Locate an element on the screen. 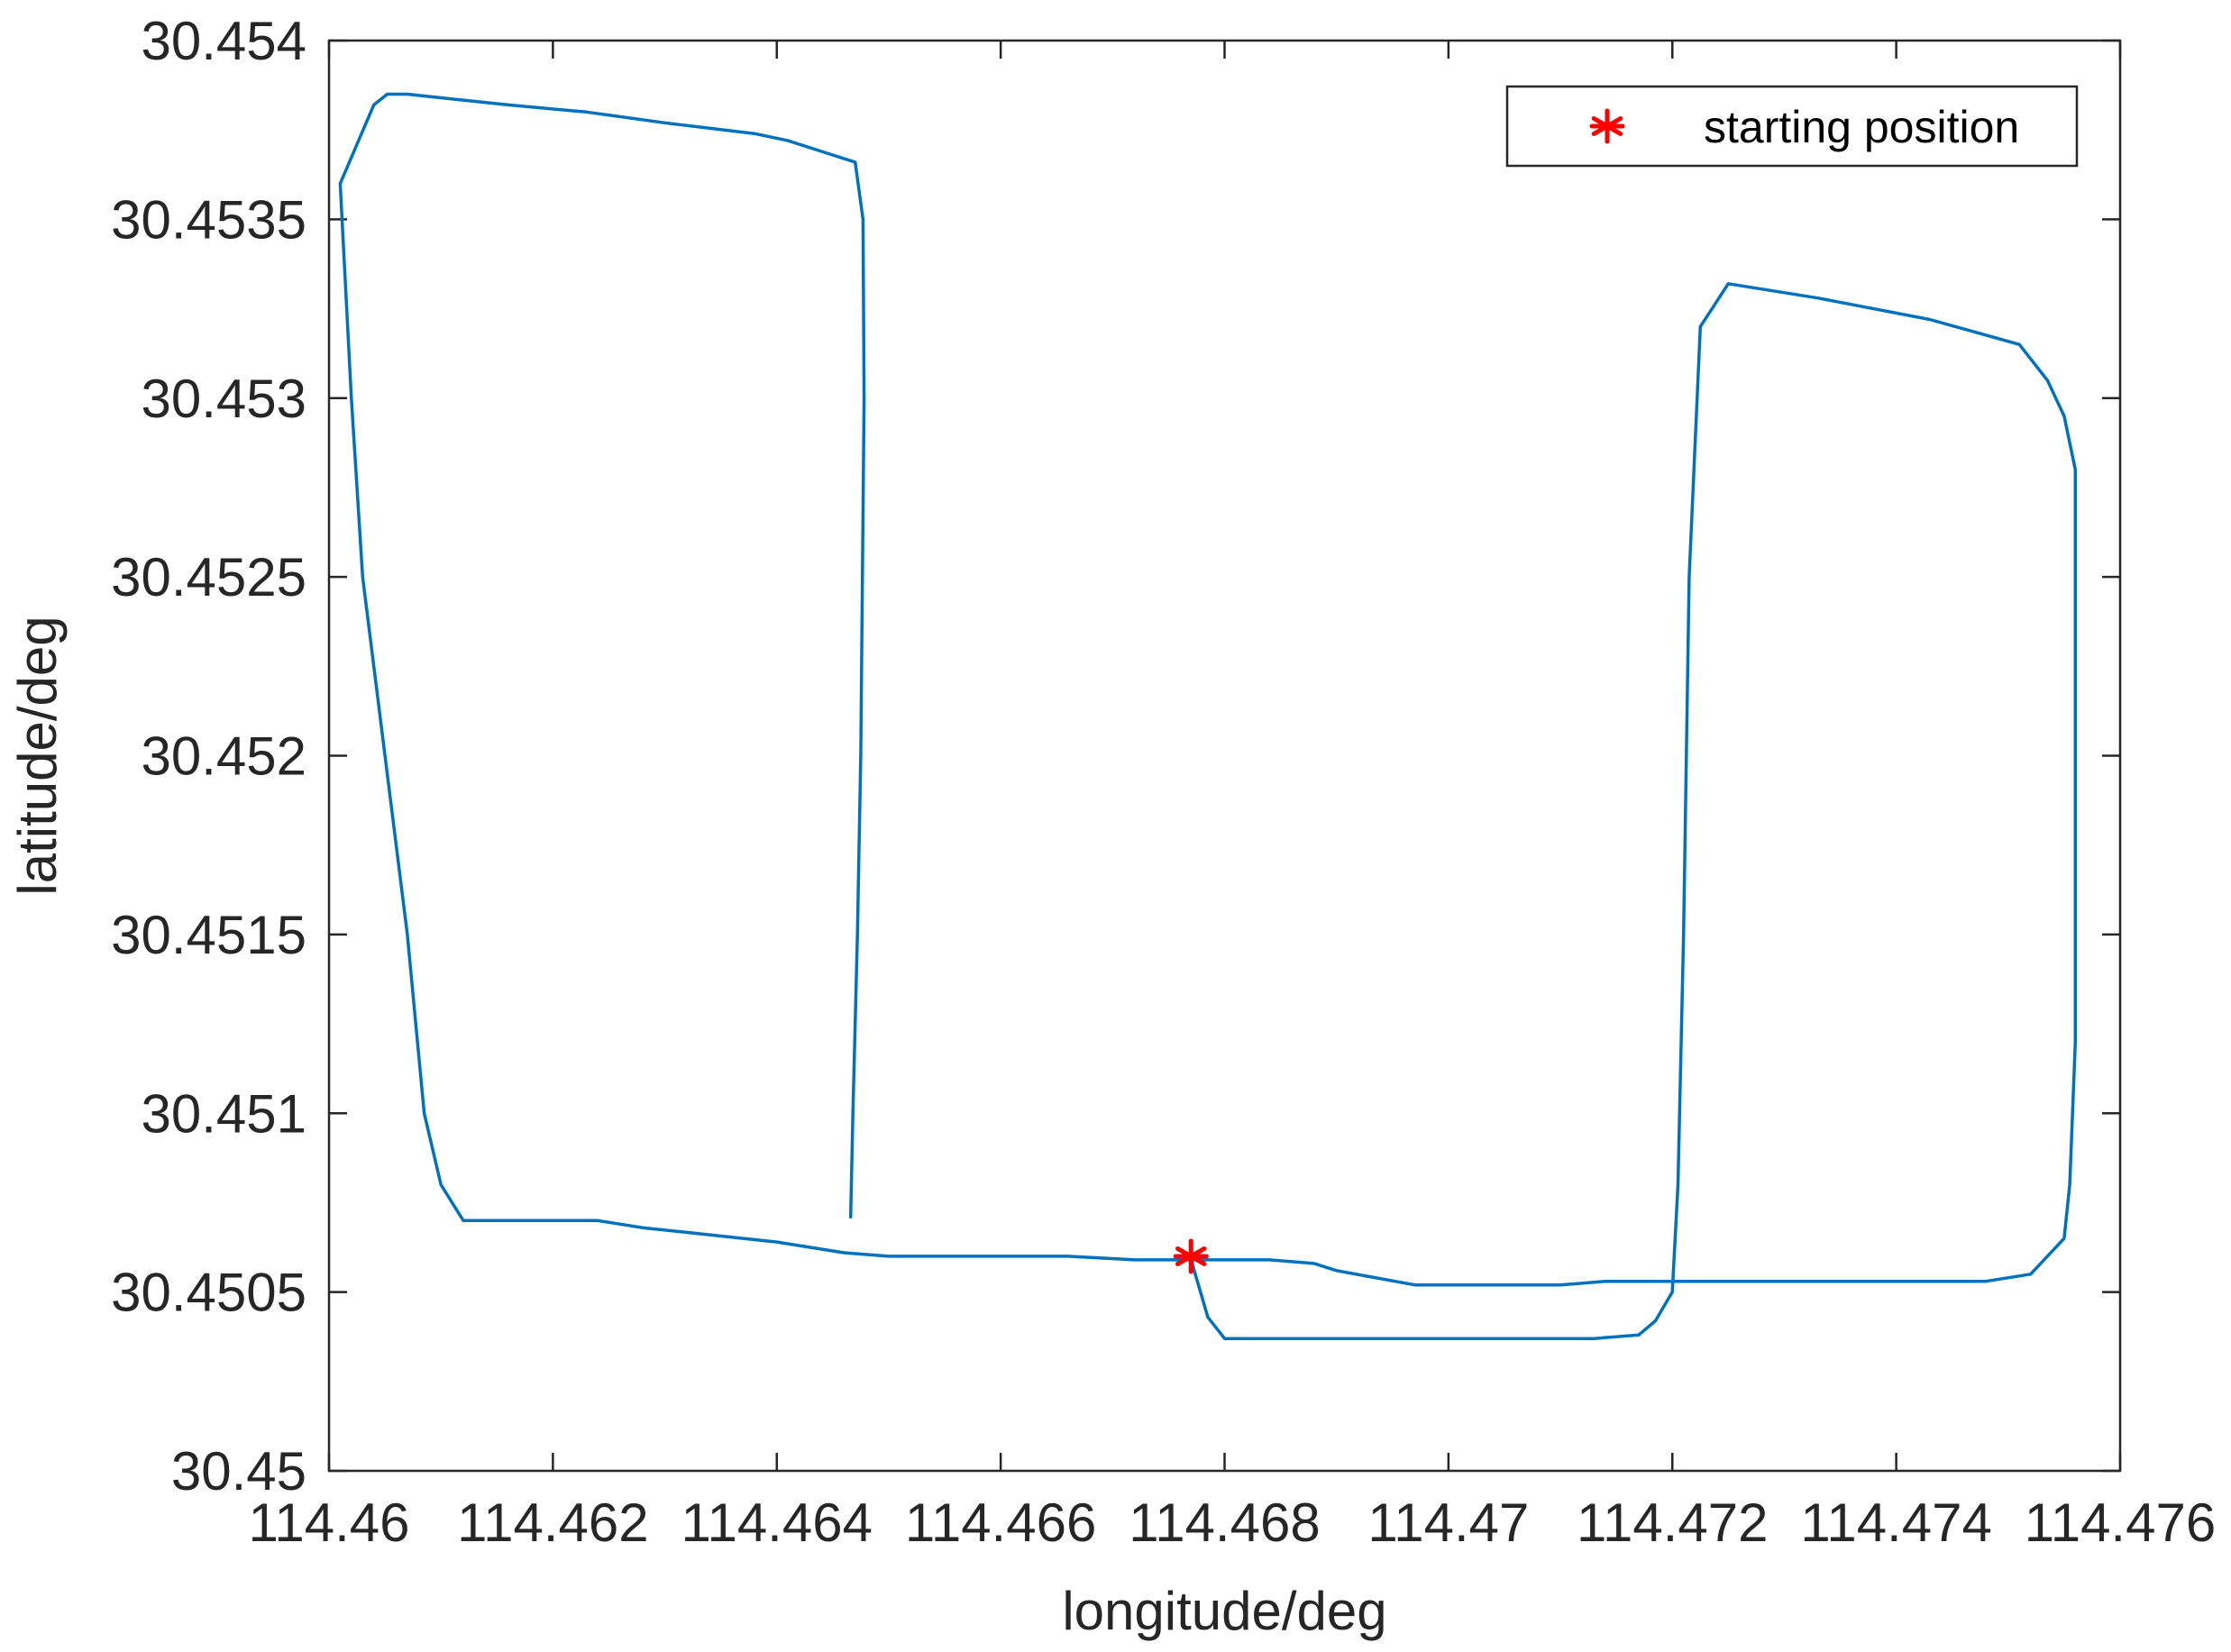 The height and width of the screenshot is (1652, 2231). x-tick-label: 114.46 is located at coordinates (328, 1522).